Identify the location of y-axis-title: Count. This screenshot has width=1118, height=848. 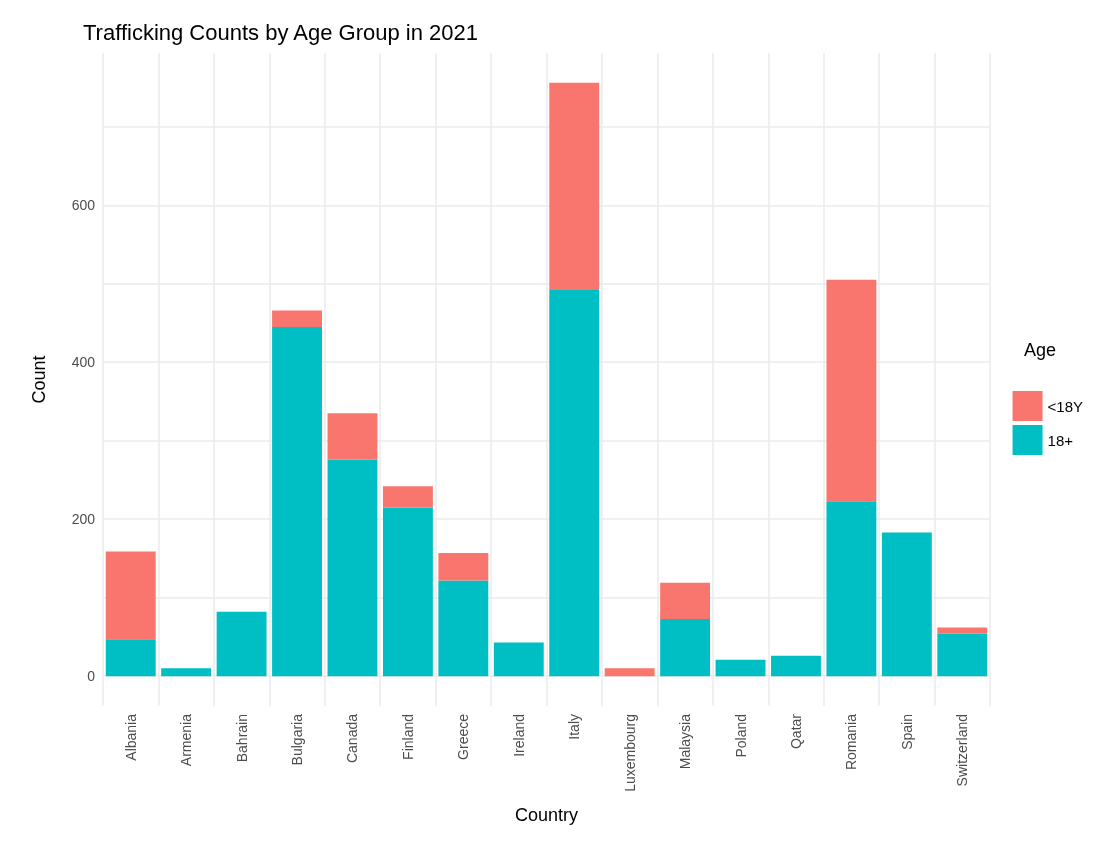
(39, 379).